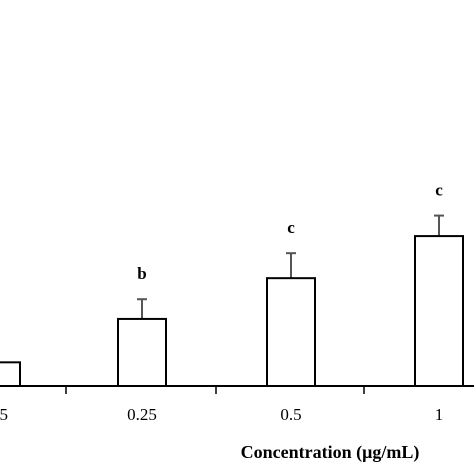 The image size is (474, 474). Describe the element at coordinates (290, 414) in the screenshot. I see `x-tick-label: 0.5` at that location.